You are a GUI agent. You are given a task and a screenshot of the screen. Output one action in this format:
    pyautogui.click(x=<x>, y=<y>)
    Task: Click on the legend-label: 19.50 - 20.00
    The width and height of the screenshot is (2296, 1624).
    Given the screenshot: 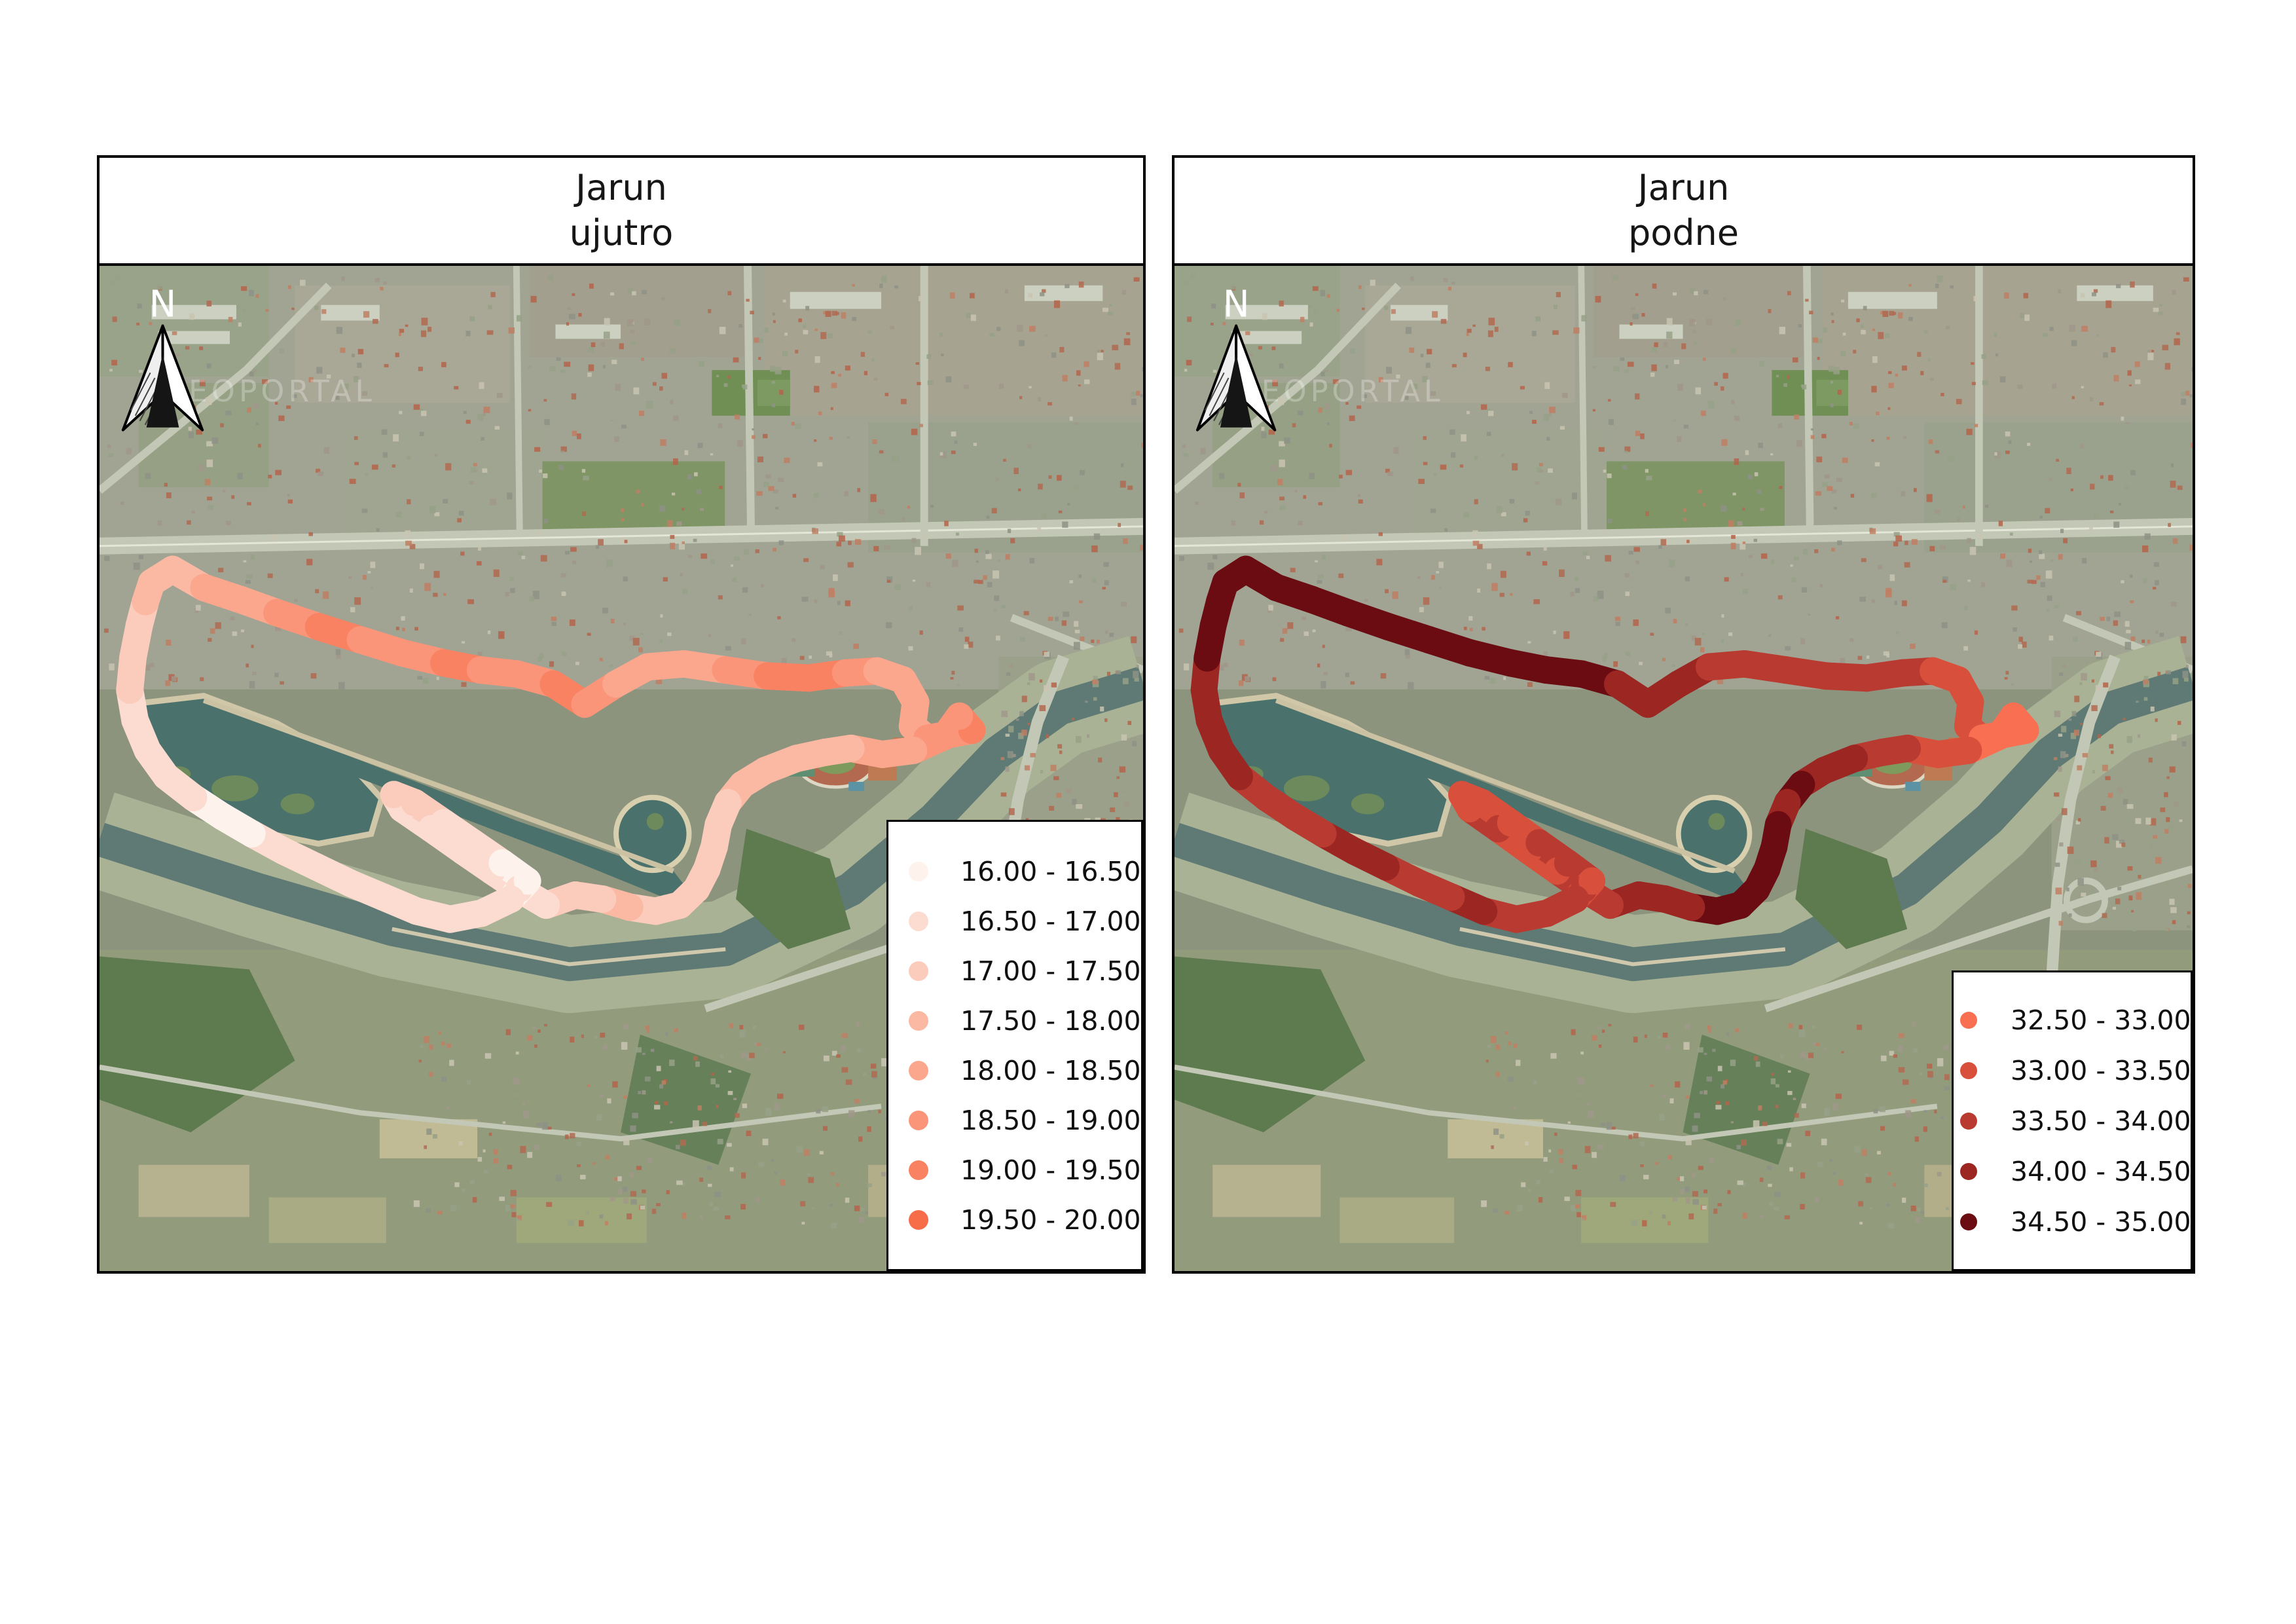 What is the action you would take?
    pyautogui.click(x=1050, y=1220)
    